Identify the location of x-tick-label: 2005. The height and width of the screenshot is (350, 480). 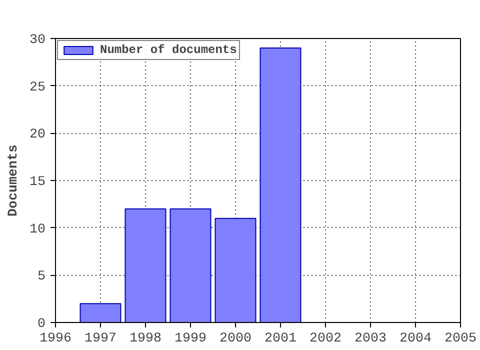
(460, 339).